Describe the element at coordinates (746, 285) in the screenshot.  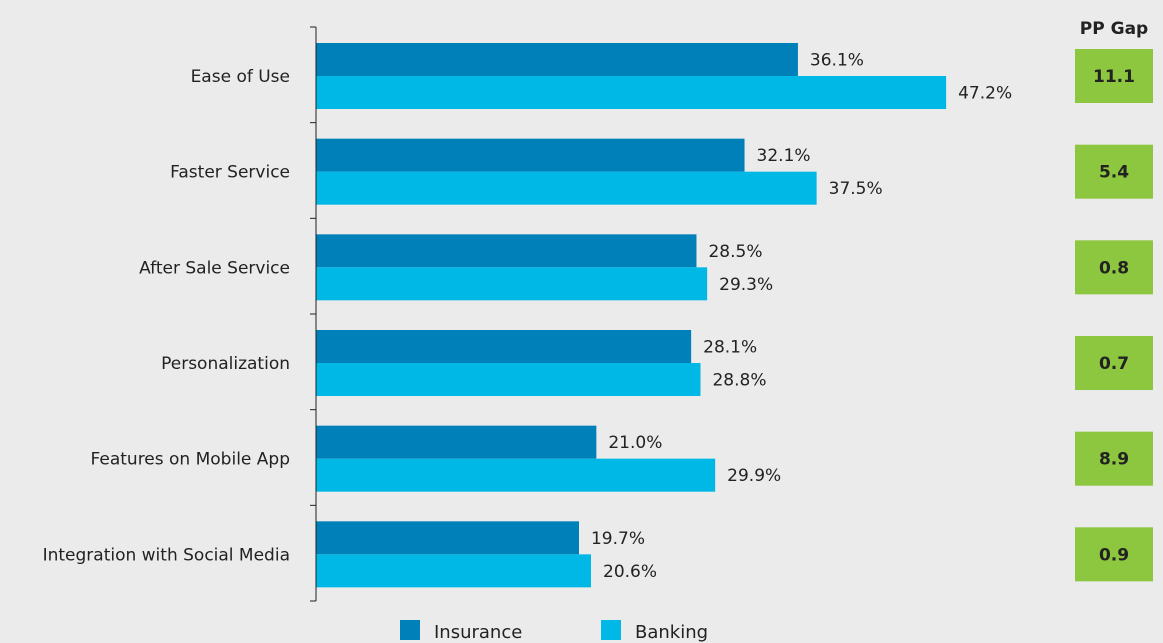
I see `data-label-banking-after-sale-service: 29.3%` at that location.